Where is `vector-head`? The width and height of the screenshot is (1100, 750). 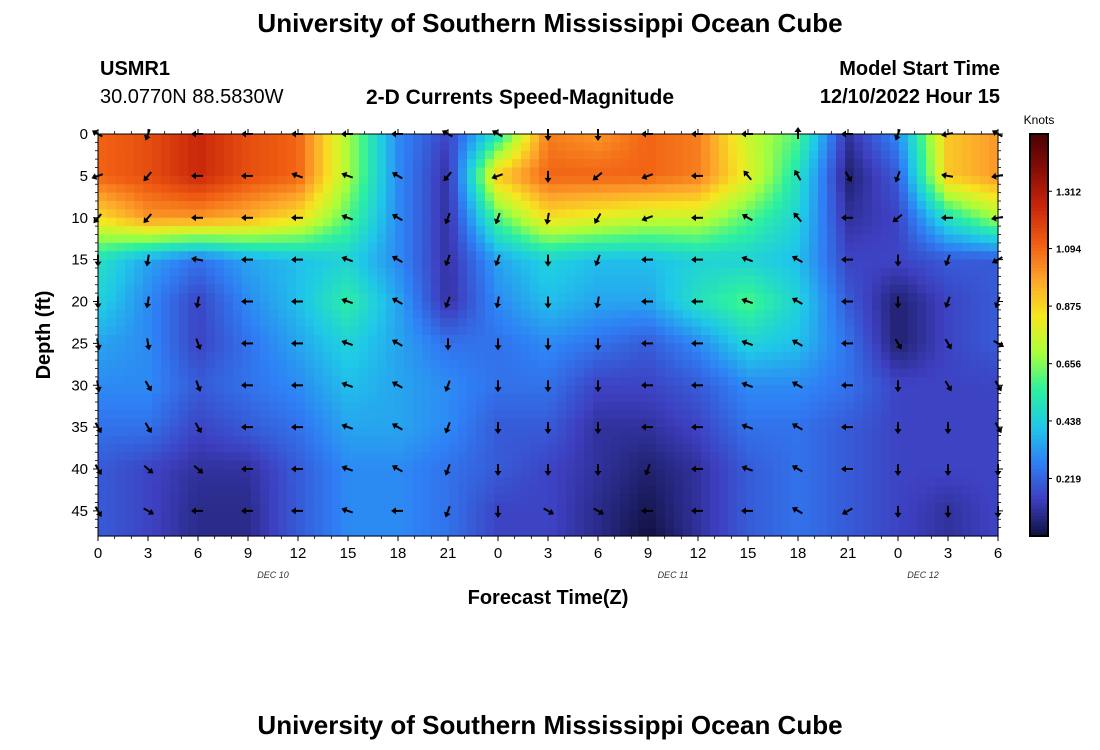 vector-head is located at coordinates (548, 222).